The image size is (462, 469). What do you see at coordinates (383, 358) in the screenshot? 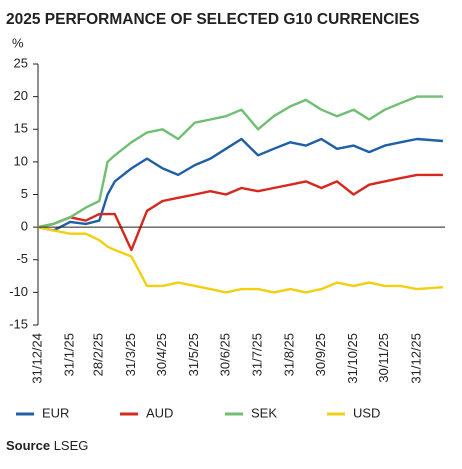
I see `x-tick-label: 30/11/25` at bounding box center [383, 358].